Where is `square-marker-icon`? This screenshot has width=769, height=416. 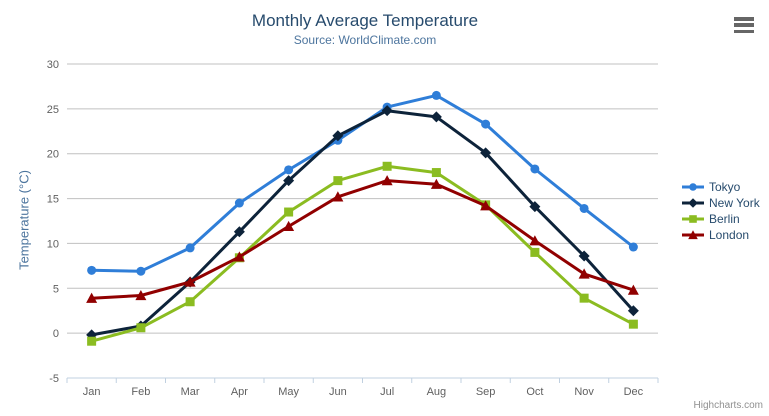 square-marker-icon is located at coordinates (693, 219).